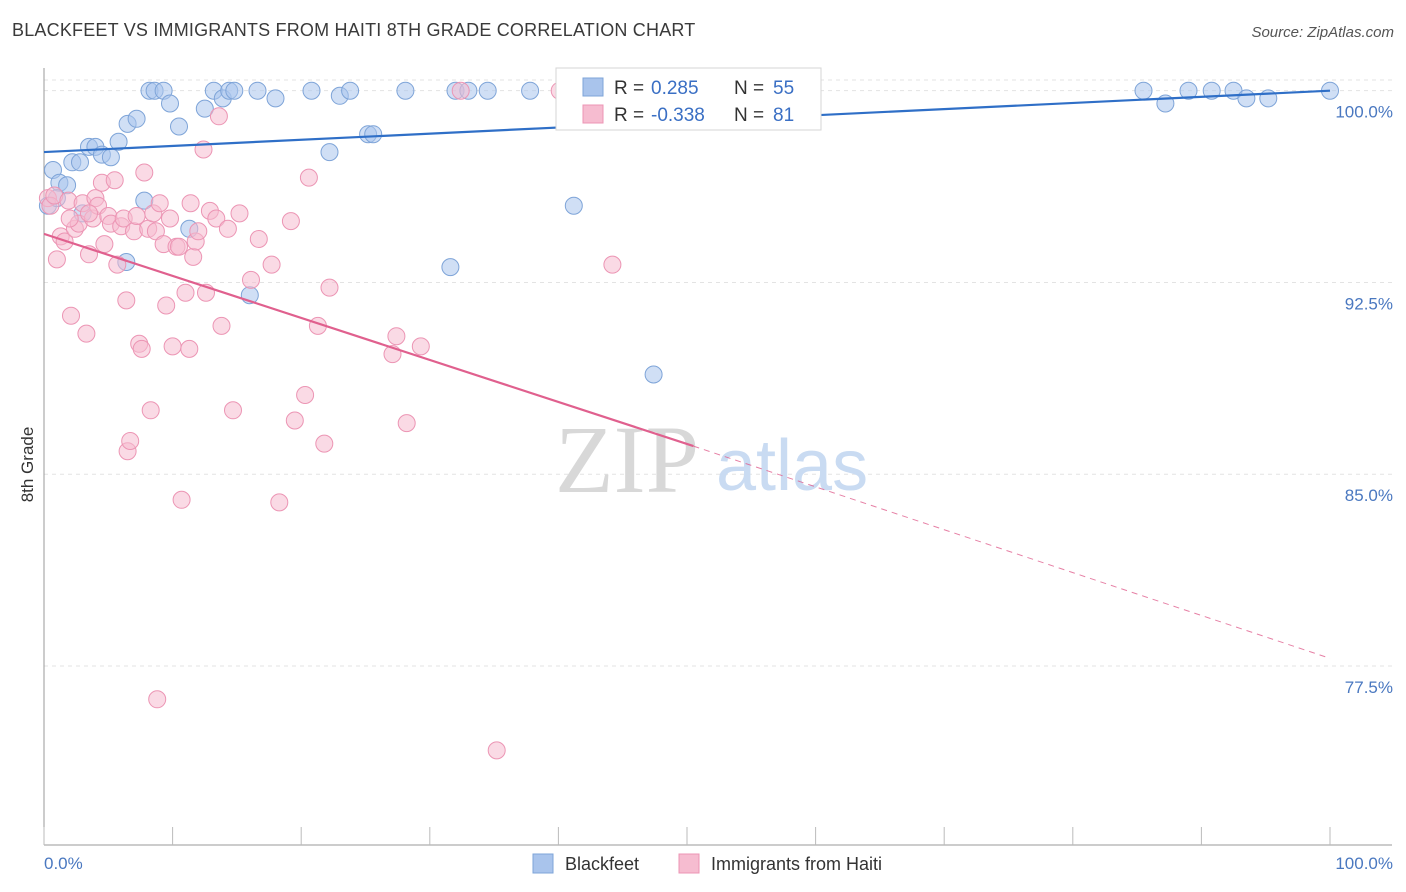 The height and width of the screenshot is (892, 1406). What do you see at coordinates (1369, 687) in the screenshot?
I see `y-tick-label-3: 77.5%` at bounding box center [1369, 687].